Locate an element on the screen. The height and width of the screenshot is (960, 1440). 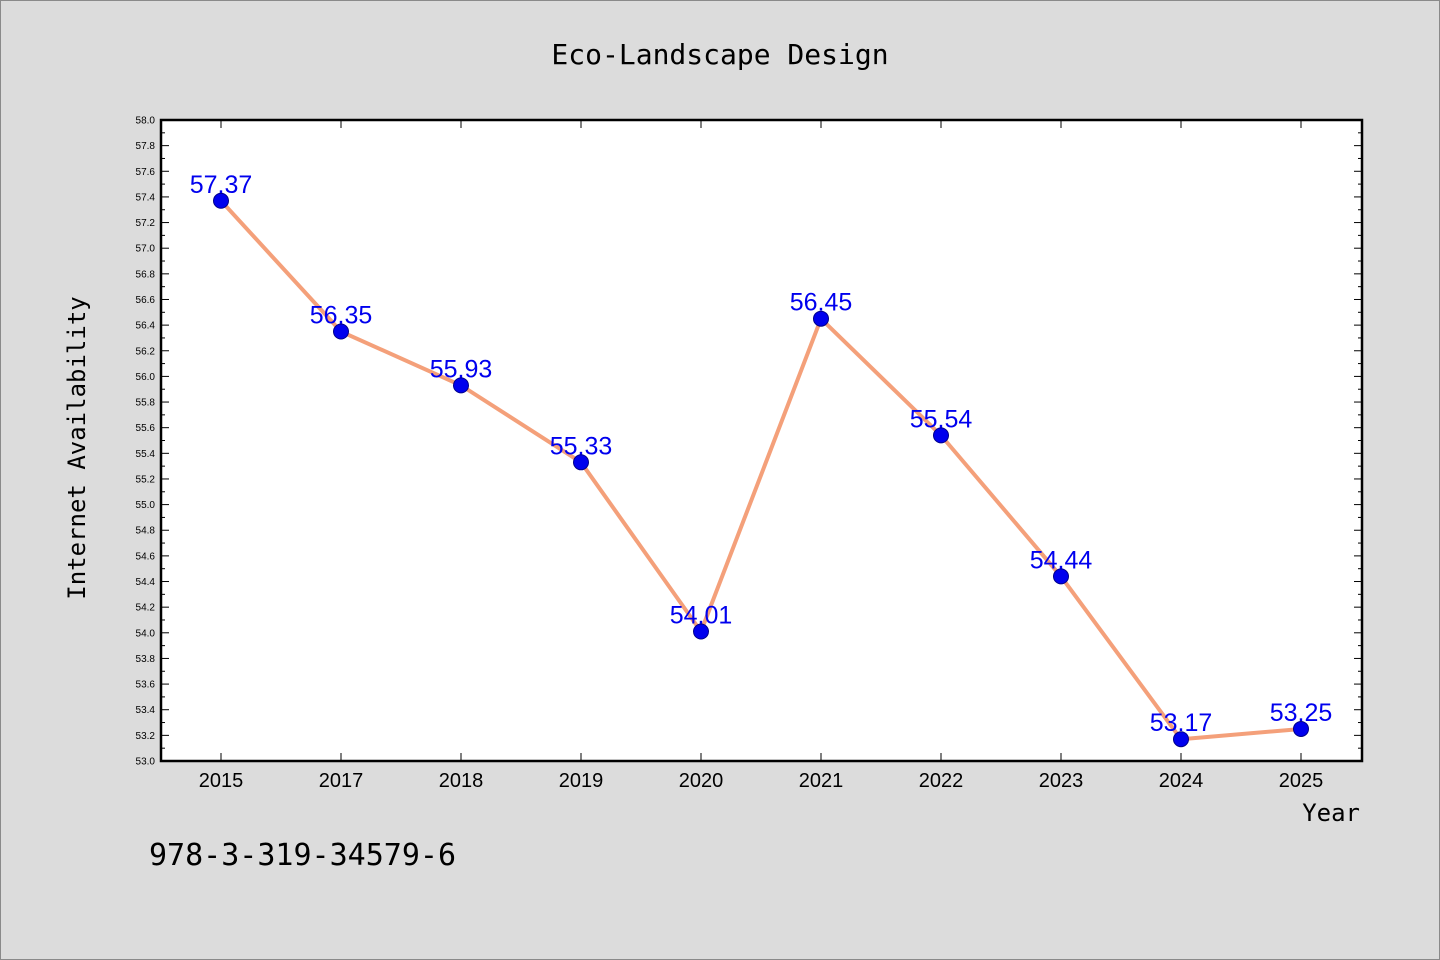
data-label: 55.93 is located at coordinates (461, 369).